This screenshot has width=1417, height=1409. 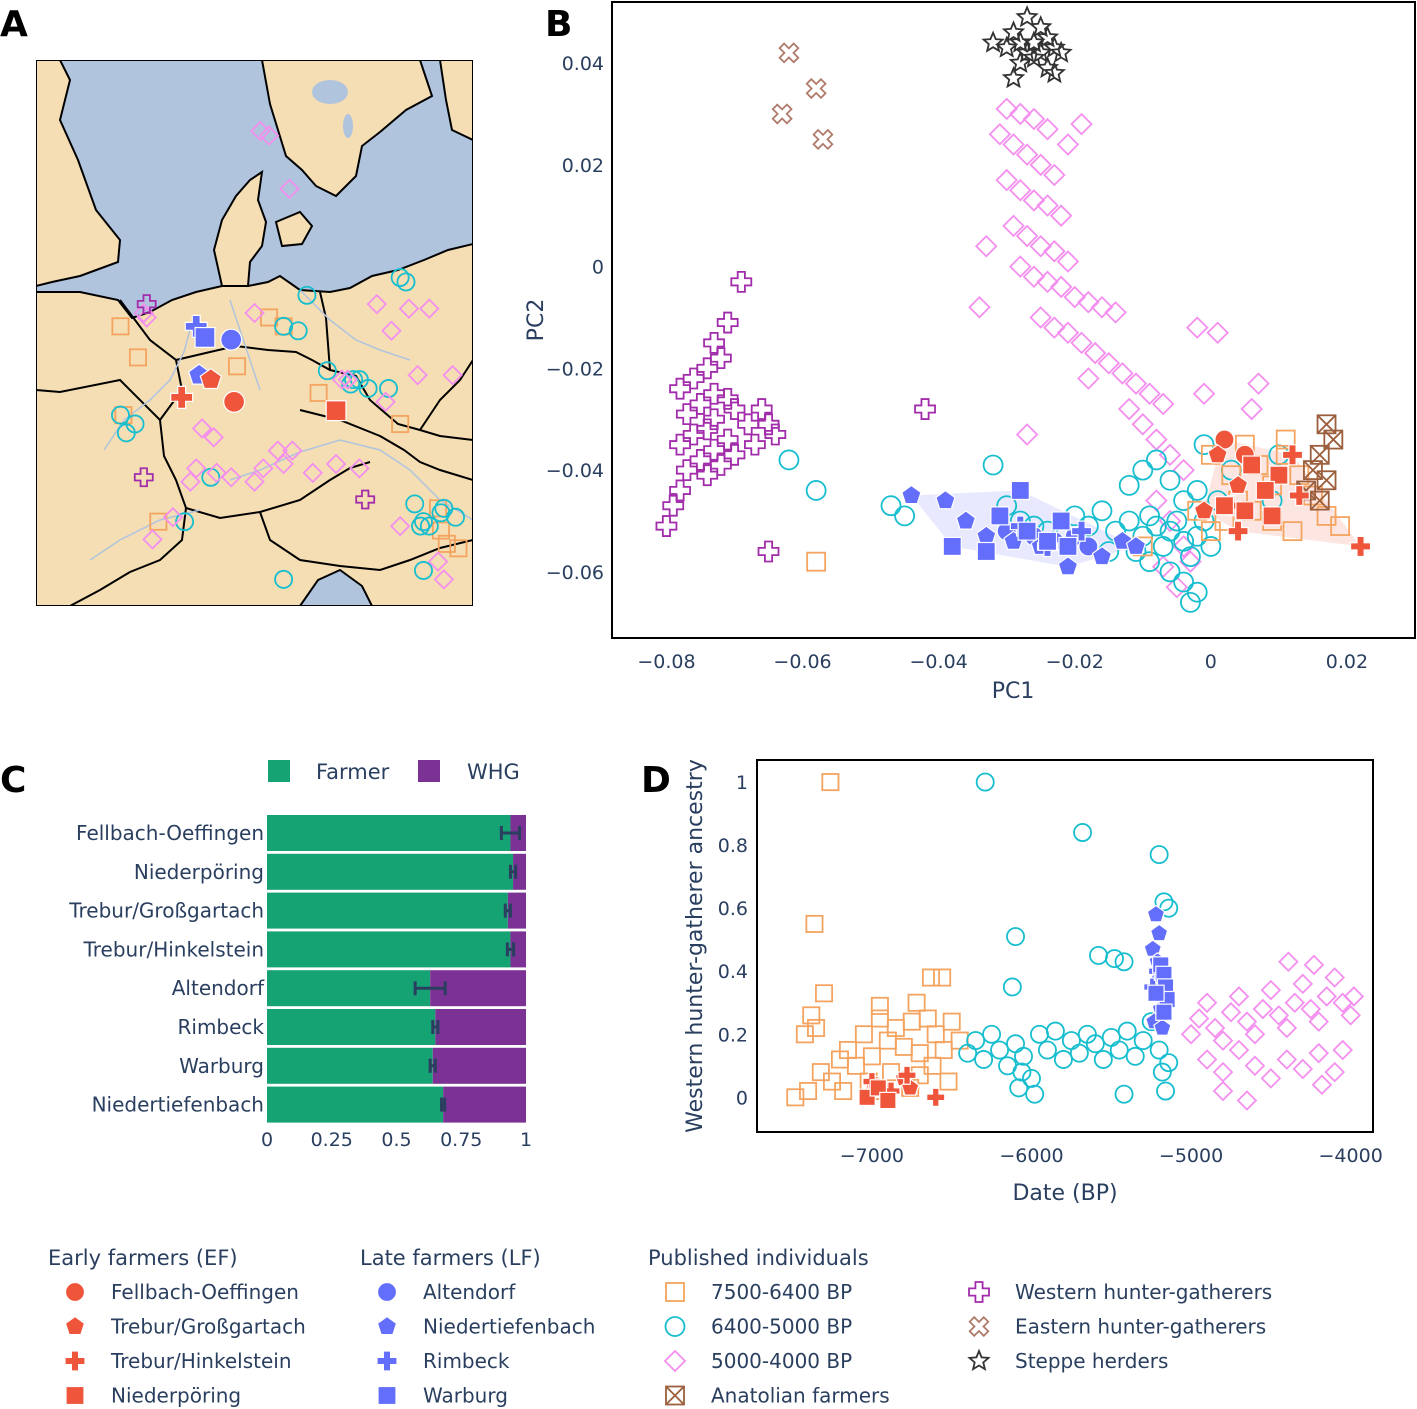 What do you see at coordinates (466, 1361) in the screenshot?
I see `legend-item-label: Rimbeck` at bounding box center [466, 1361].